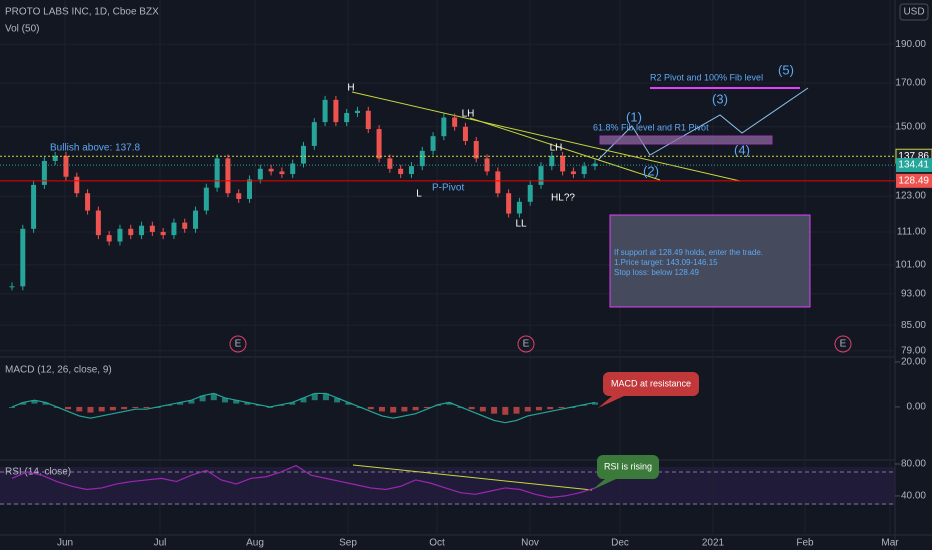 Image resolution: width=932 pixels, height=550 pixels. I want to click on y-tick-label: 190.00, so click(910, 44).